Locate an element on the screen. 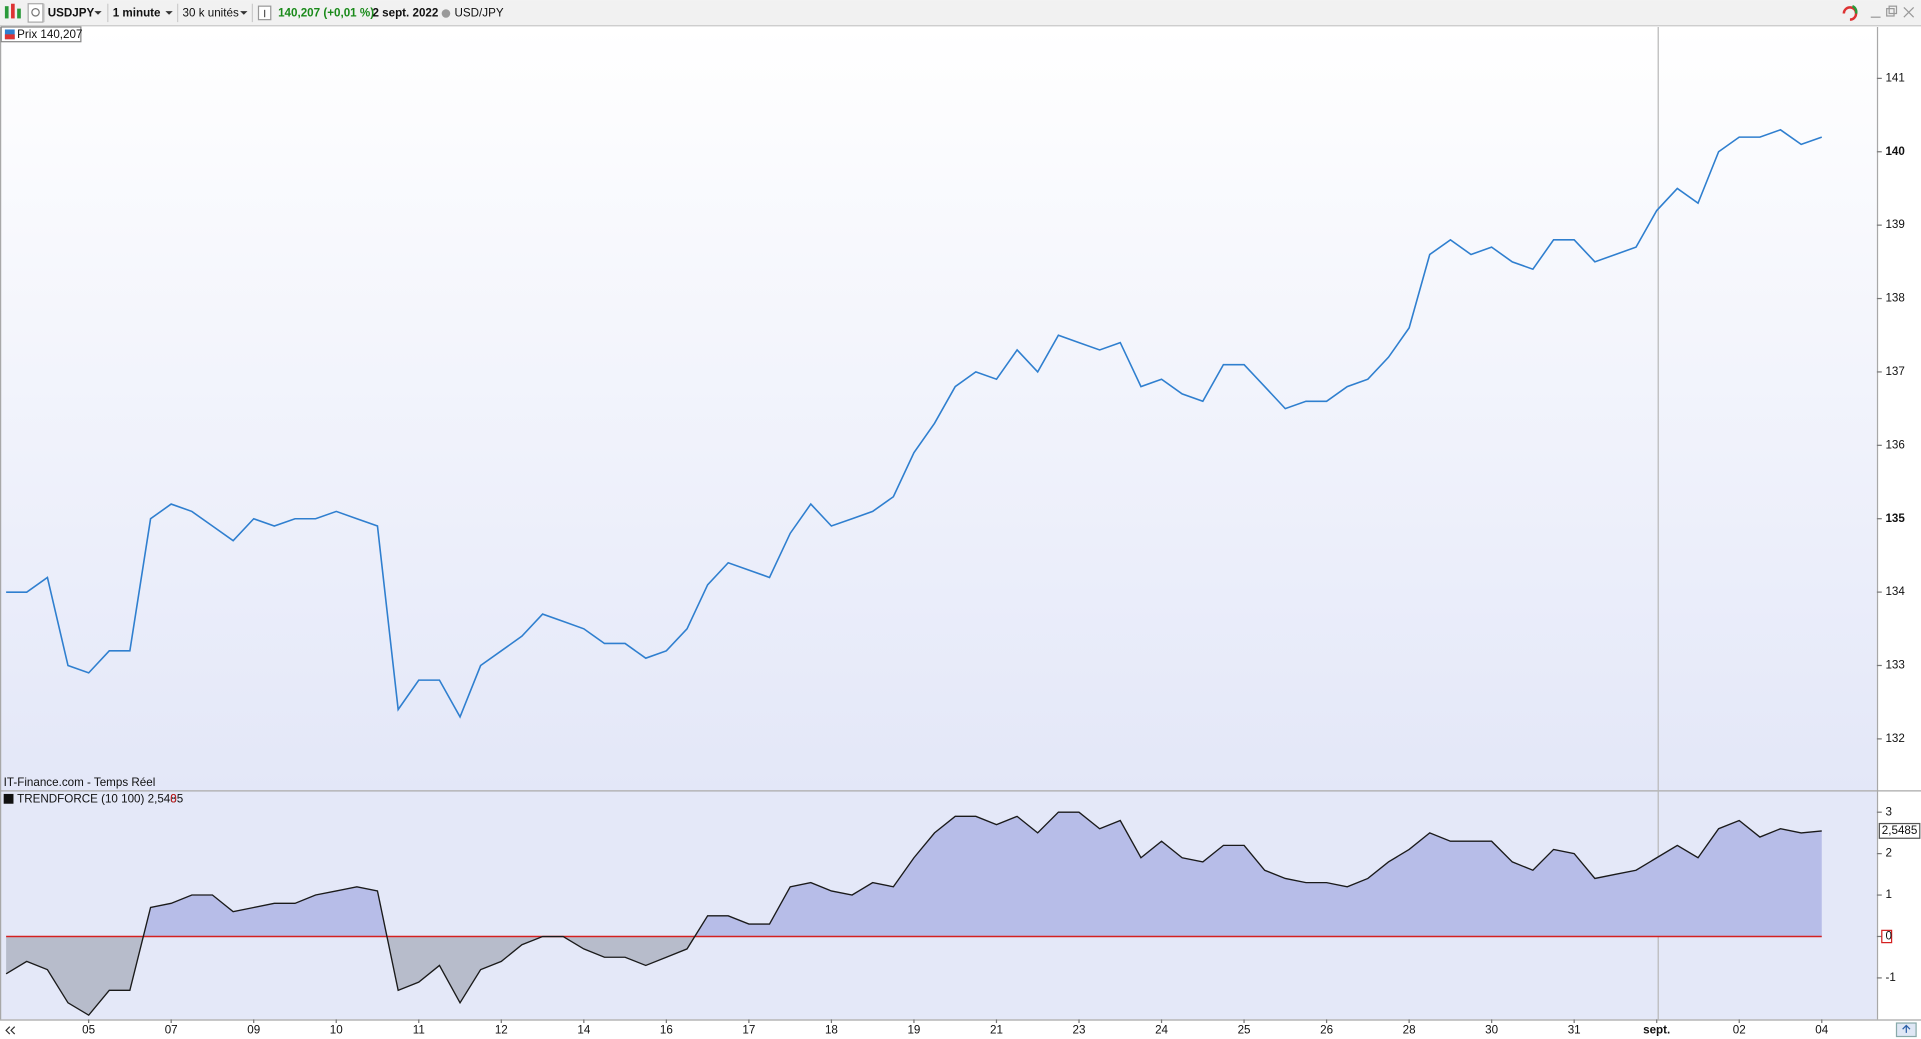 The width and height of the screenshot is (1921, 1039). last-value-tag is located at coordinates (1899, 830).